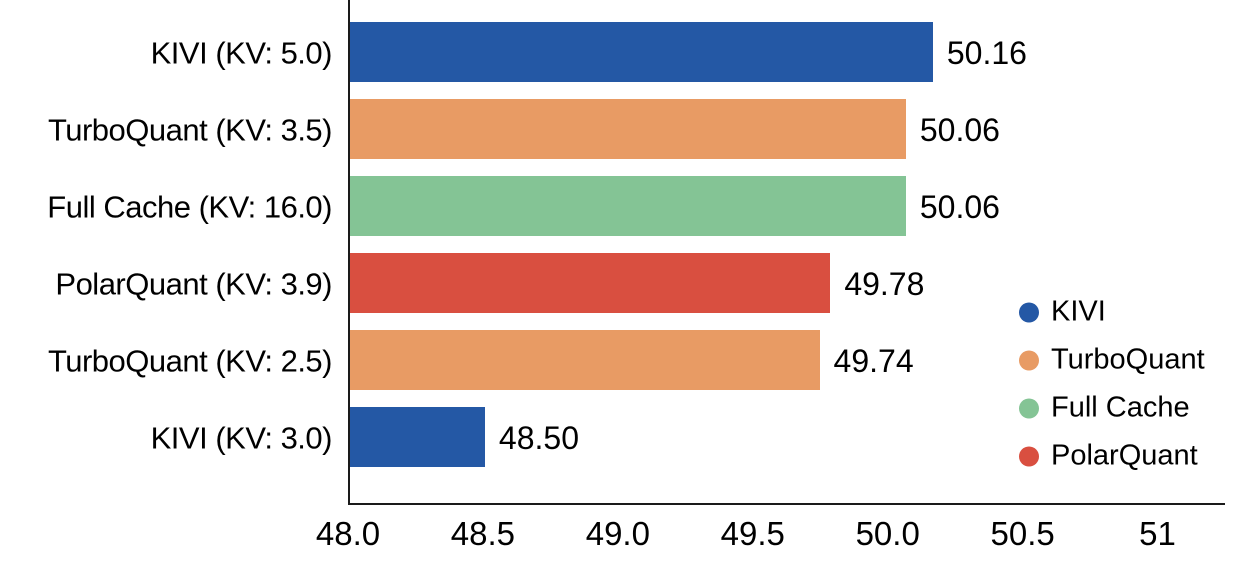  I want to click on x-axis-line, so click(786, 504).